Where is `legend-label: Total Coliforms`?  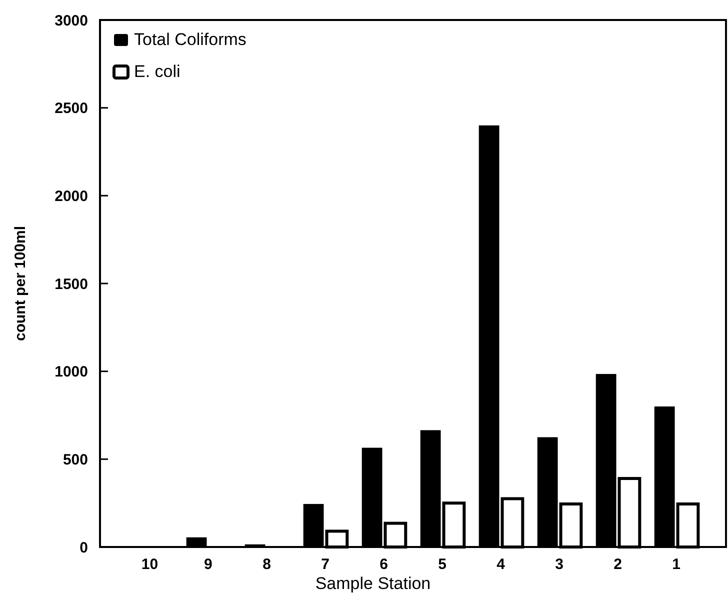 legend-label: Total Coliforms is located at coordinates (190, 39).